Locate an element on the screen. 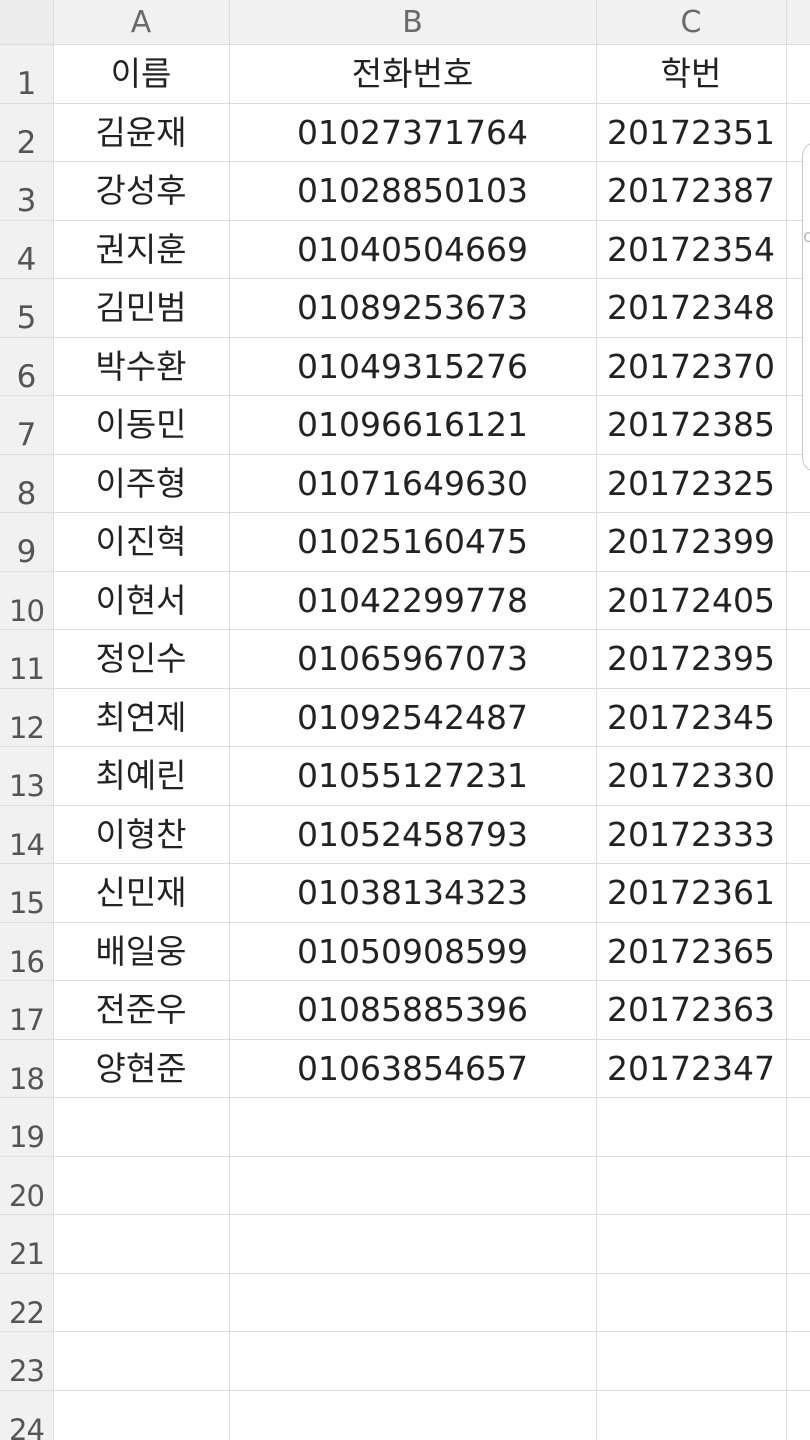 This screenshot has height=1440, width=810. row-header-15: 15 is located at coordinates (27, 903).